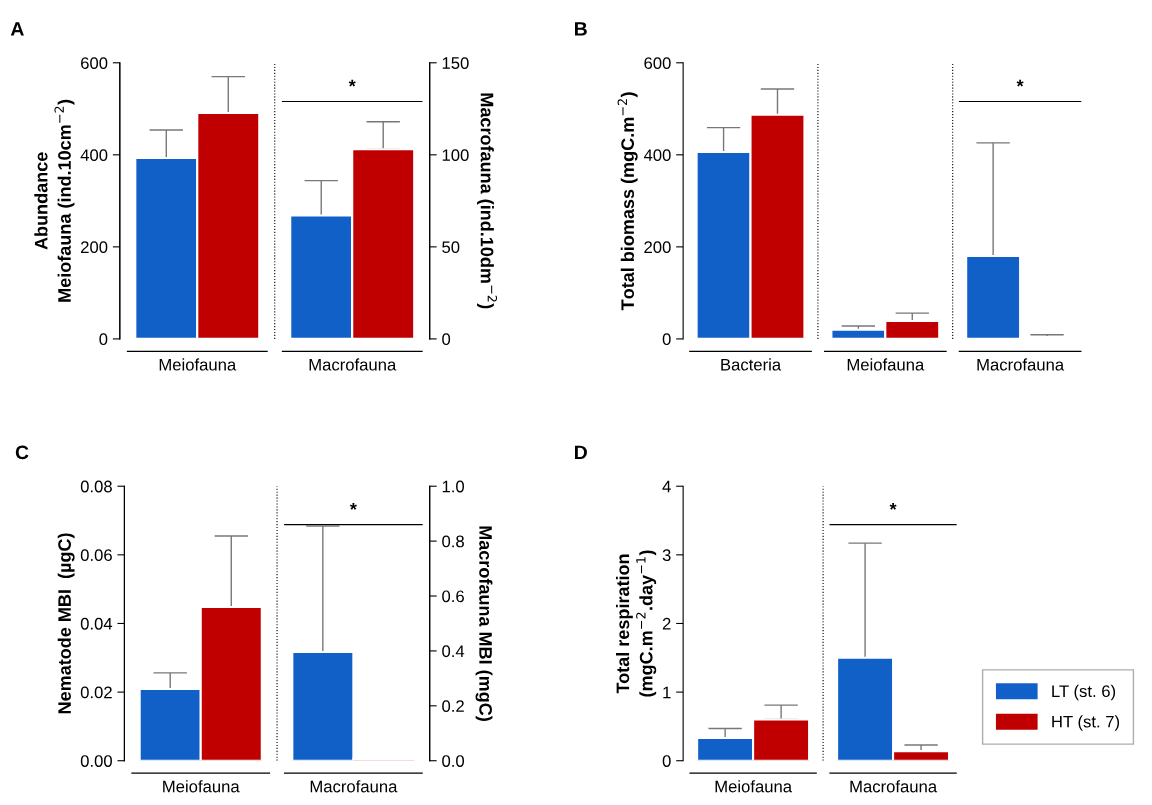 Image resolution: width=1152 pixels, height=805 pixels. Describe the element at coordinates (453, 596) in the screenshot. I see `y2-tick-label: 0.6` at that location.